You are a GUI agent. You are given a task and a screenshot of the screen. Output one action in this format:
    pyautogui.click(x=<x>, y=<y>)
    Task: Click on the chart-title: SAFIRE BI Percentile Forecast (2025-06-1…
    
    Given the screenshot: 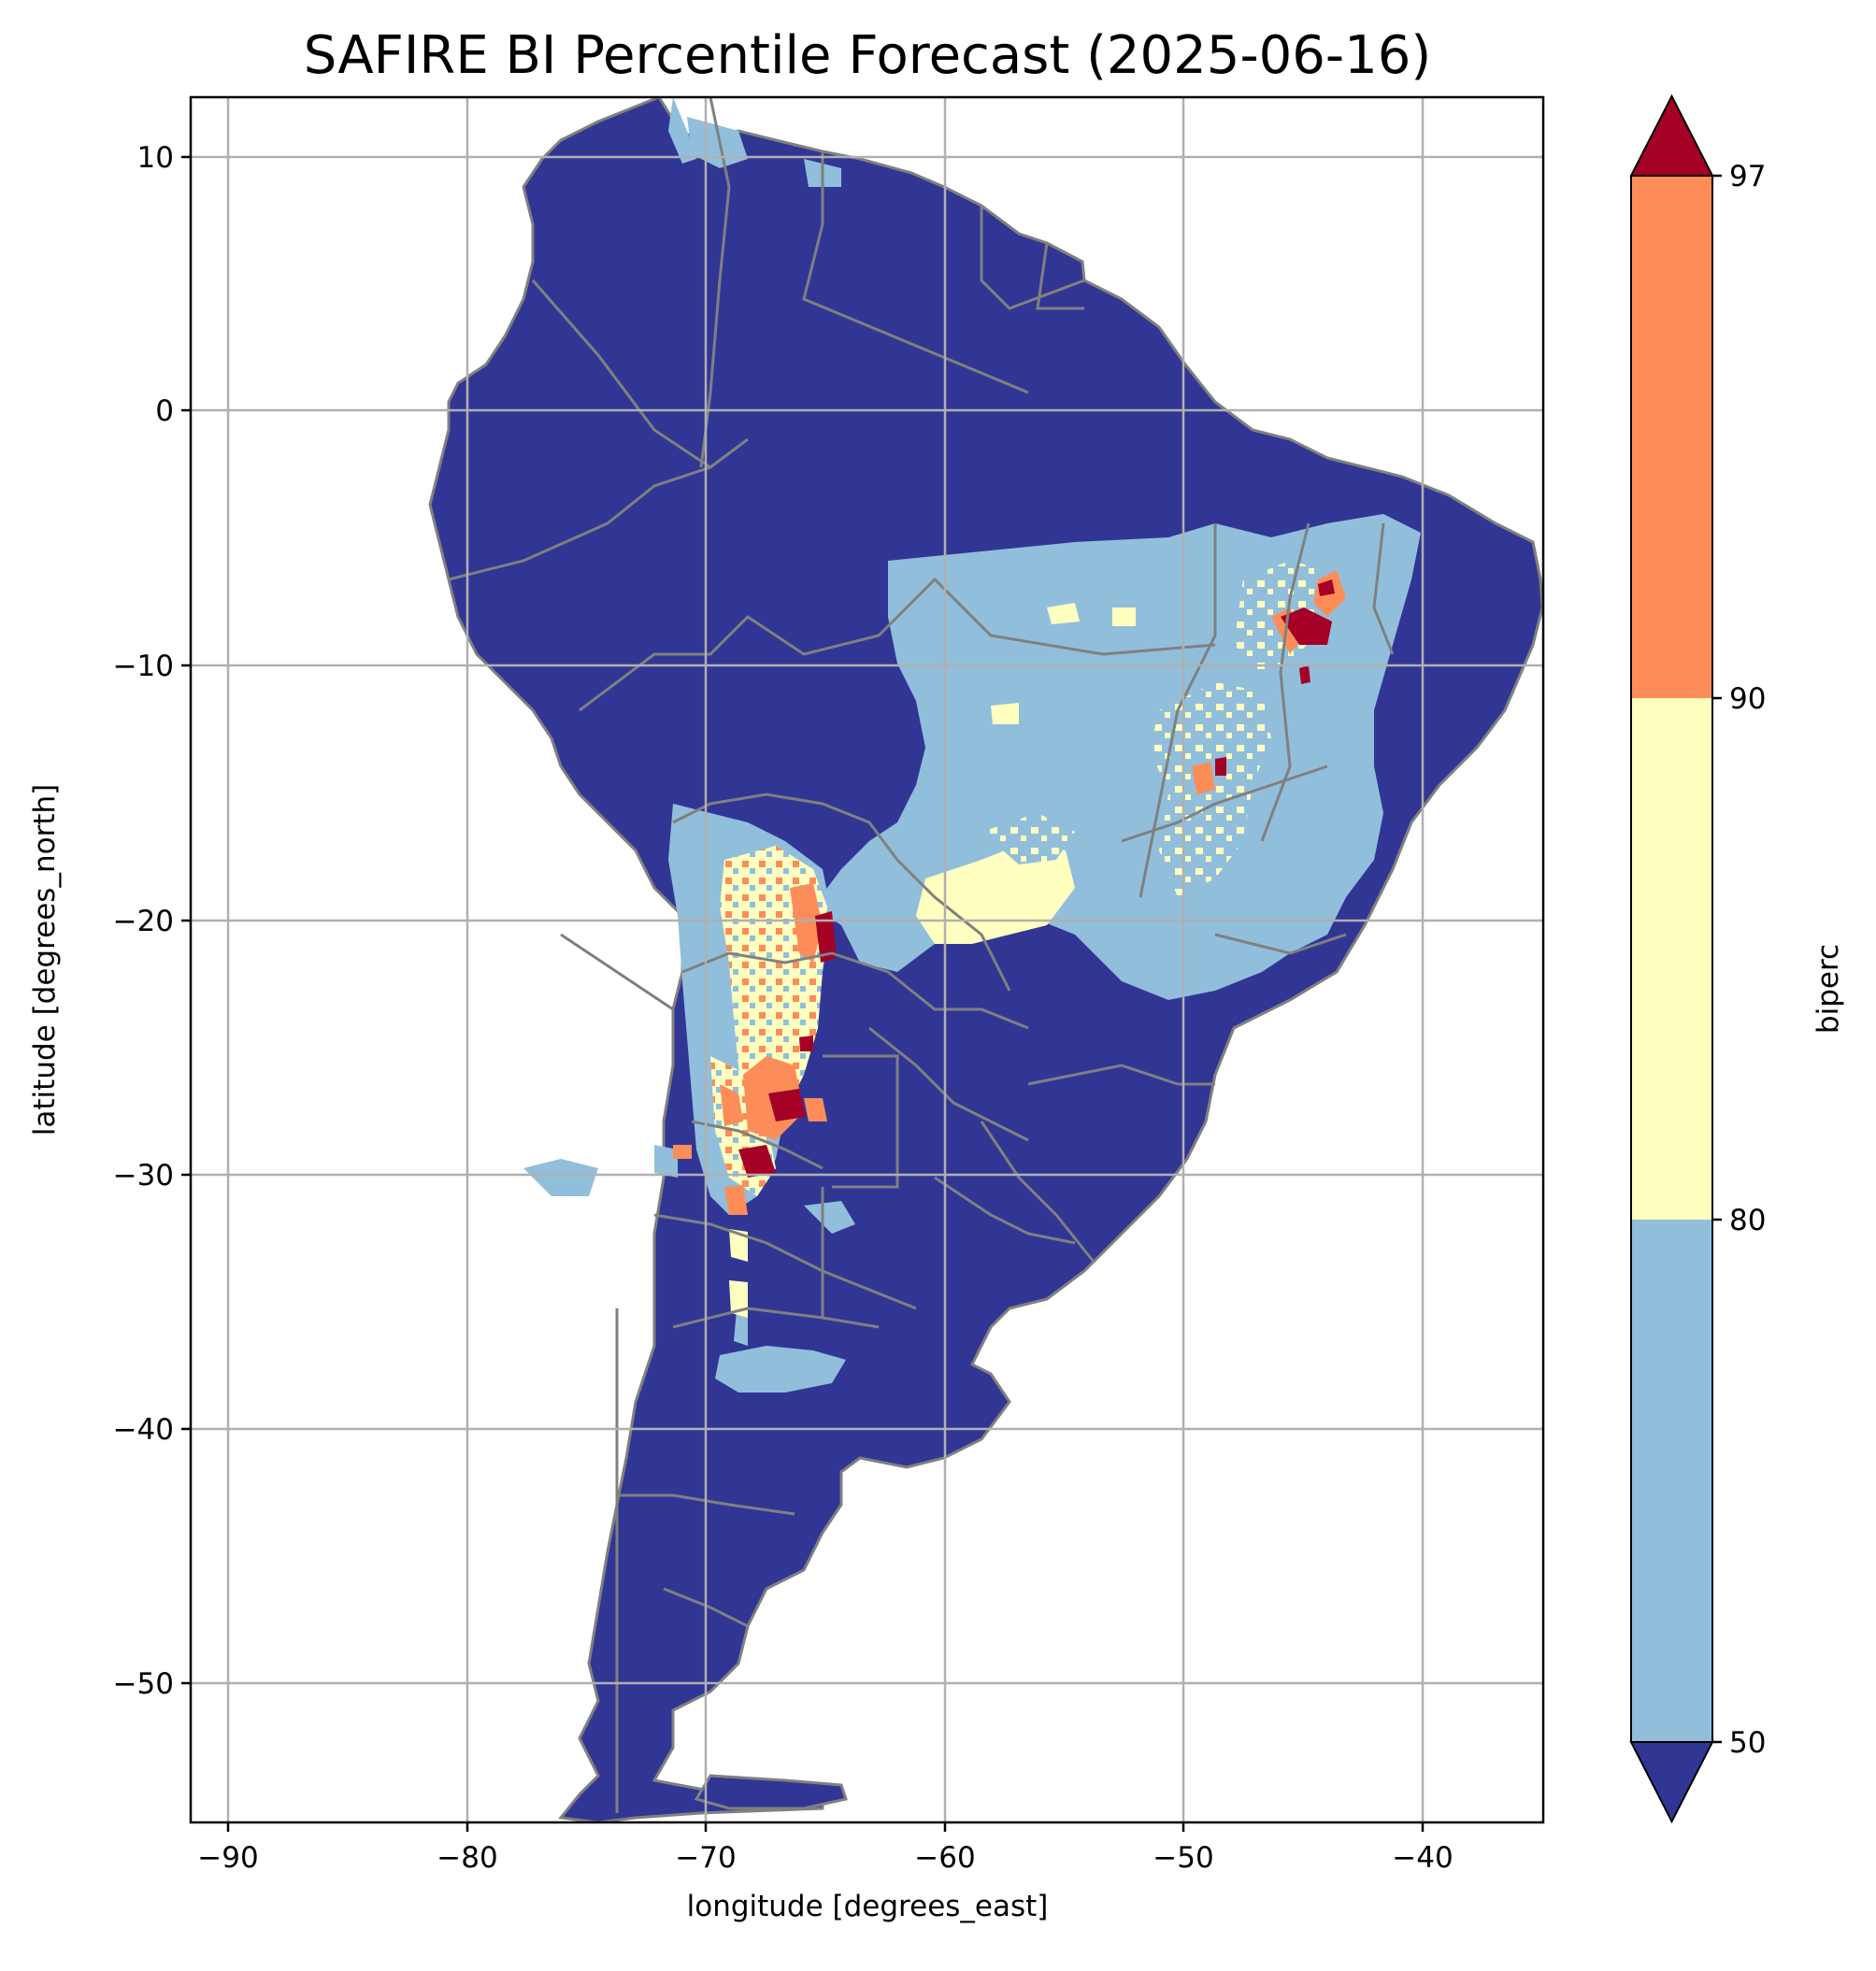 What is the action you would take?
    pyautogui.click(x=868, y=55)
    